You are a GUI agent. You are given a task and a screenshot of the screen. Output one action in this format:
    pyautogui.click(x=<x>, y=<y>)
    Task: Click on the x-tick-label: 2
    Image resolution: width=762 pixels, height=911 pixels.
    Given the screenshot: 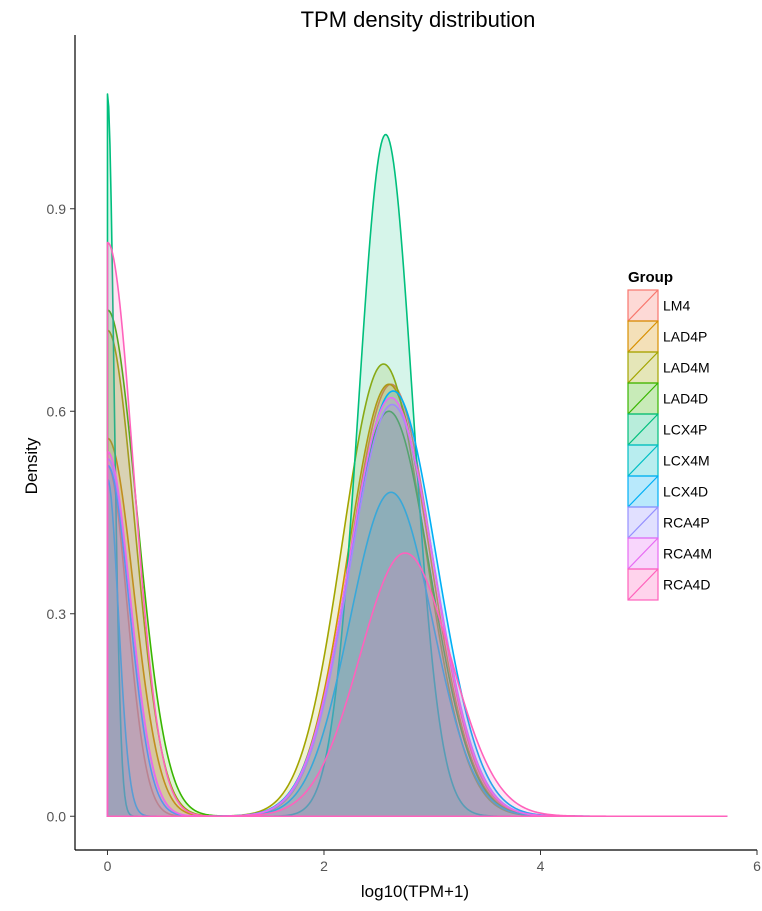 What is the action you would take?
    pyautogui.click(x=324, y=866)
    